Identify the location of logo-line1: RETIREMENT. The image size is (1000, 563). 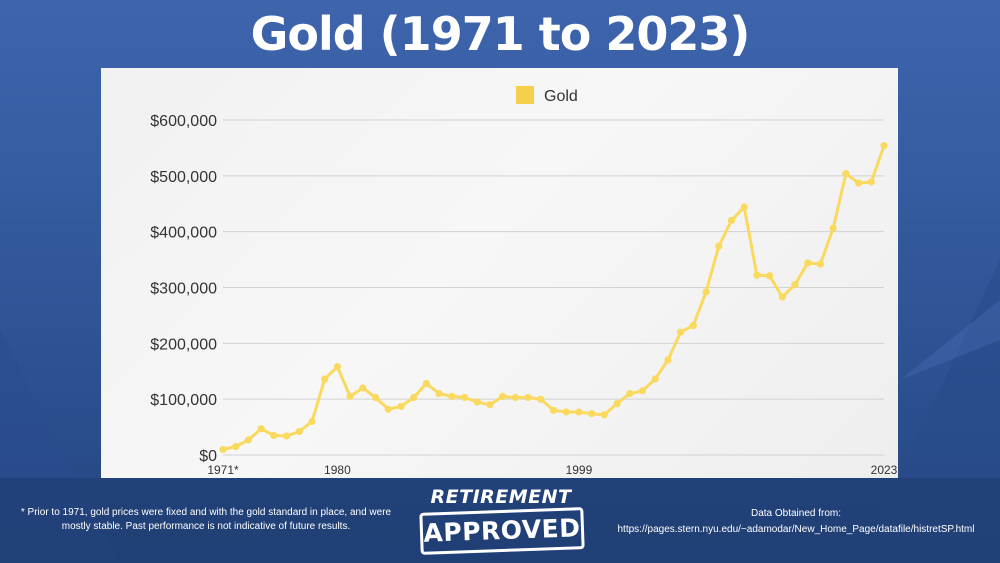
(501, 497).